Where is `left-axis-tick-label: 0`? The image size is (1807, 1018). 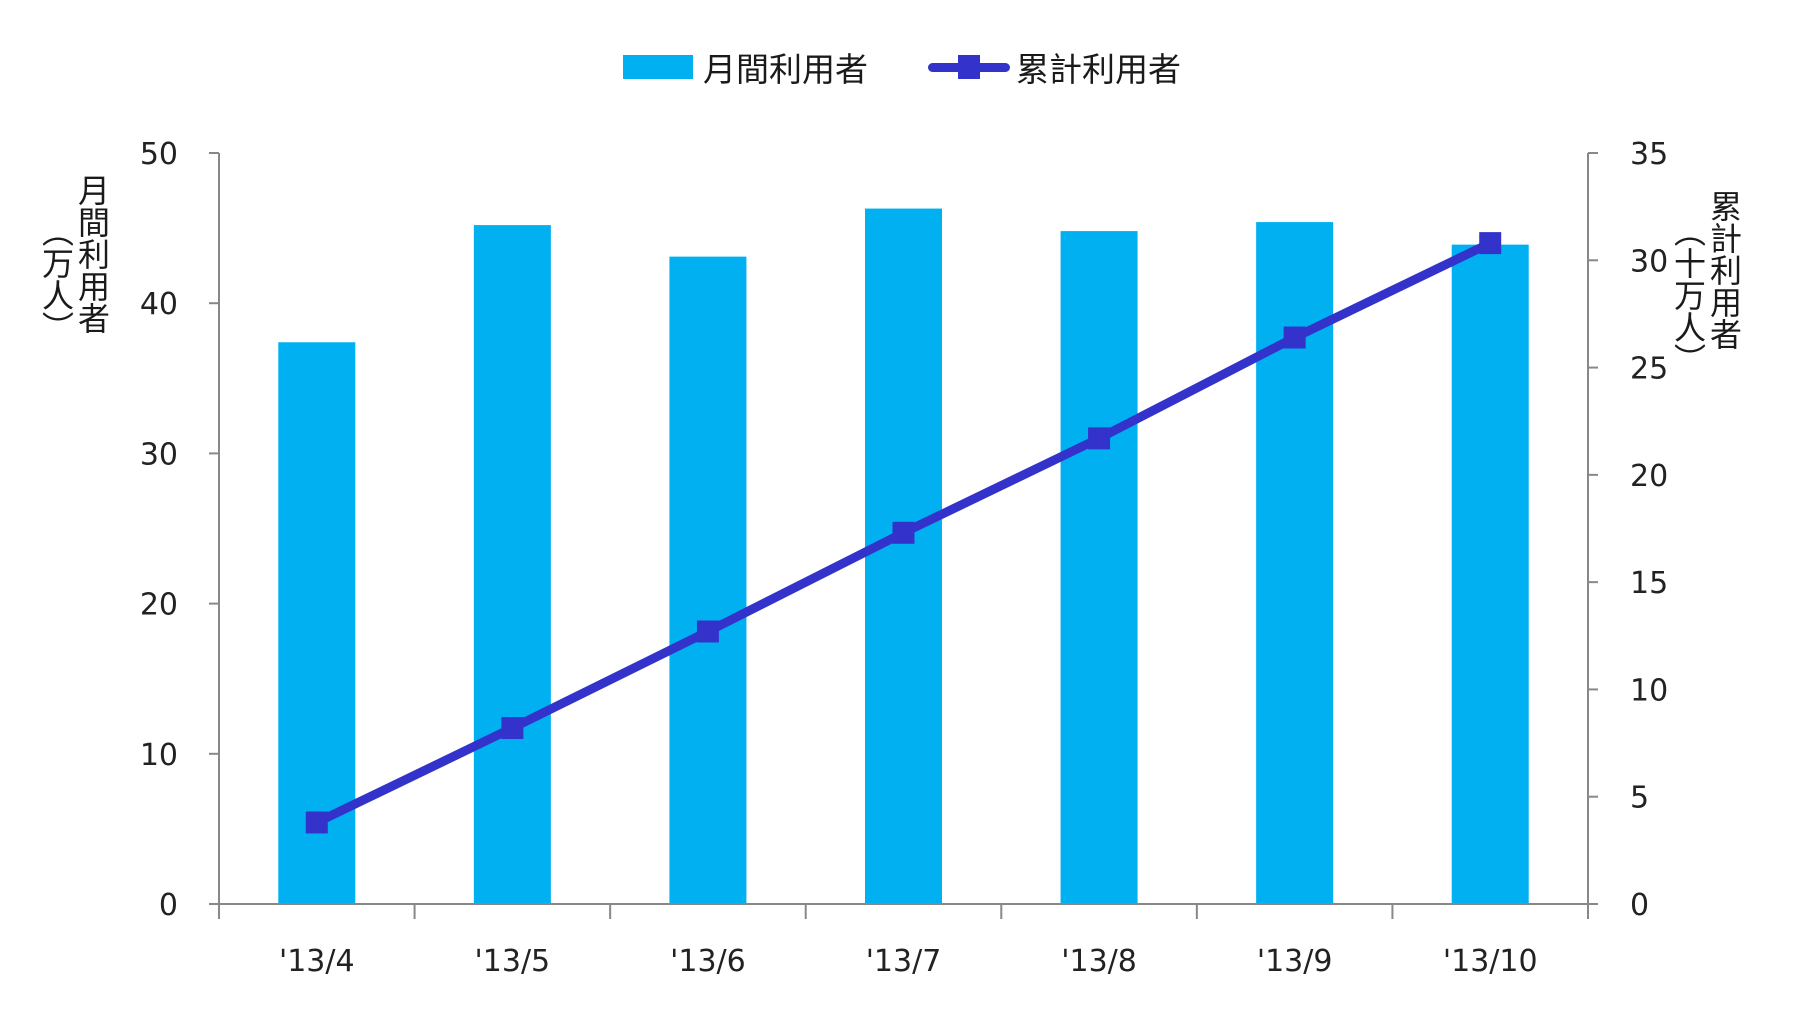
left-axis-tick-label: 0 is located at coordinates (168, 905).